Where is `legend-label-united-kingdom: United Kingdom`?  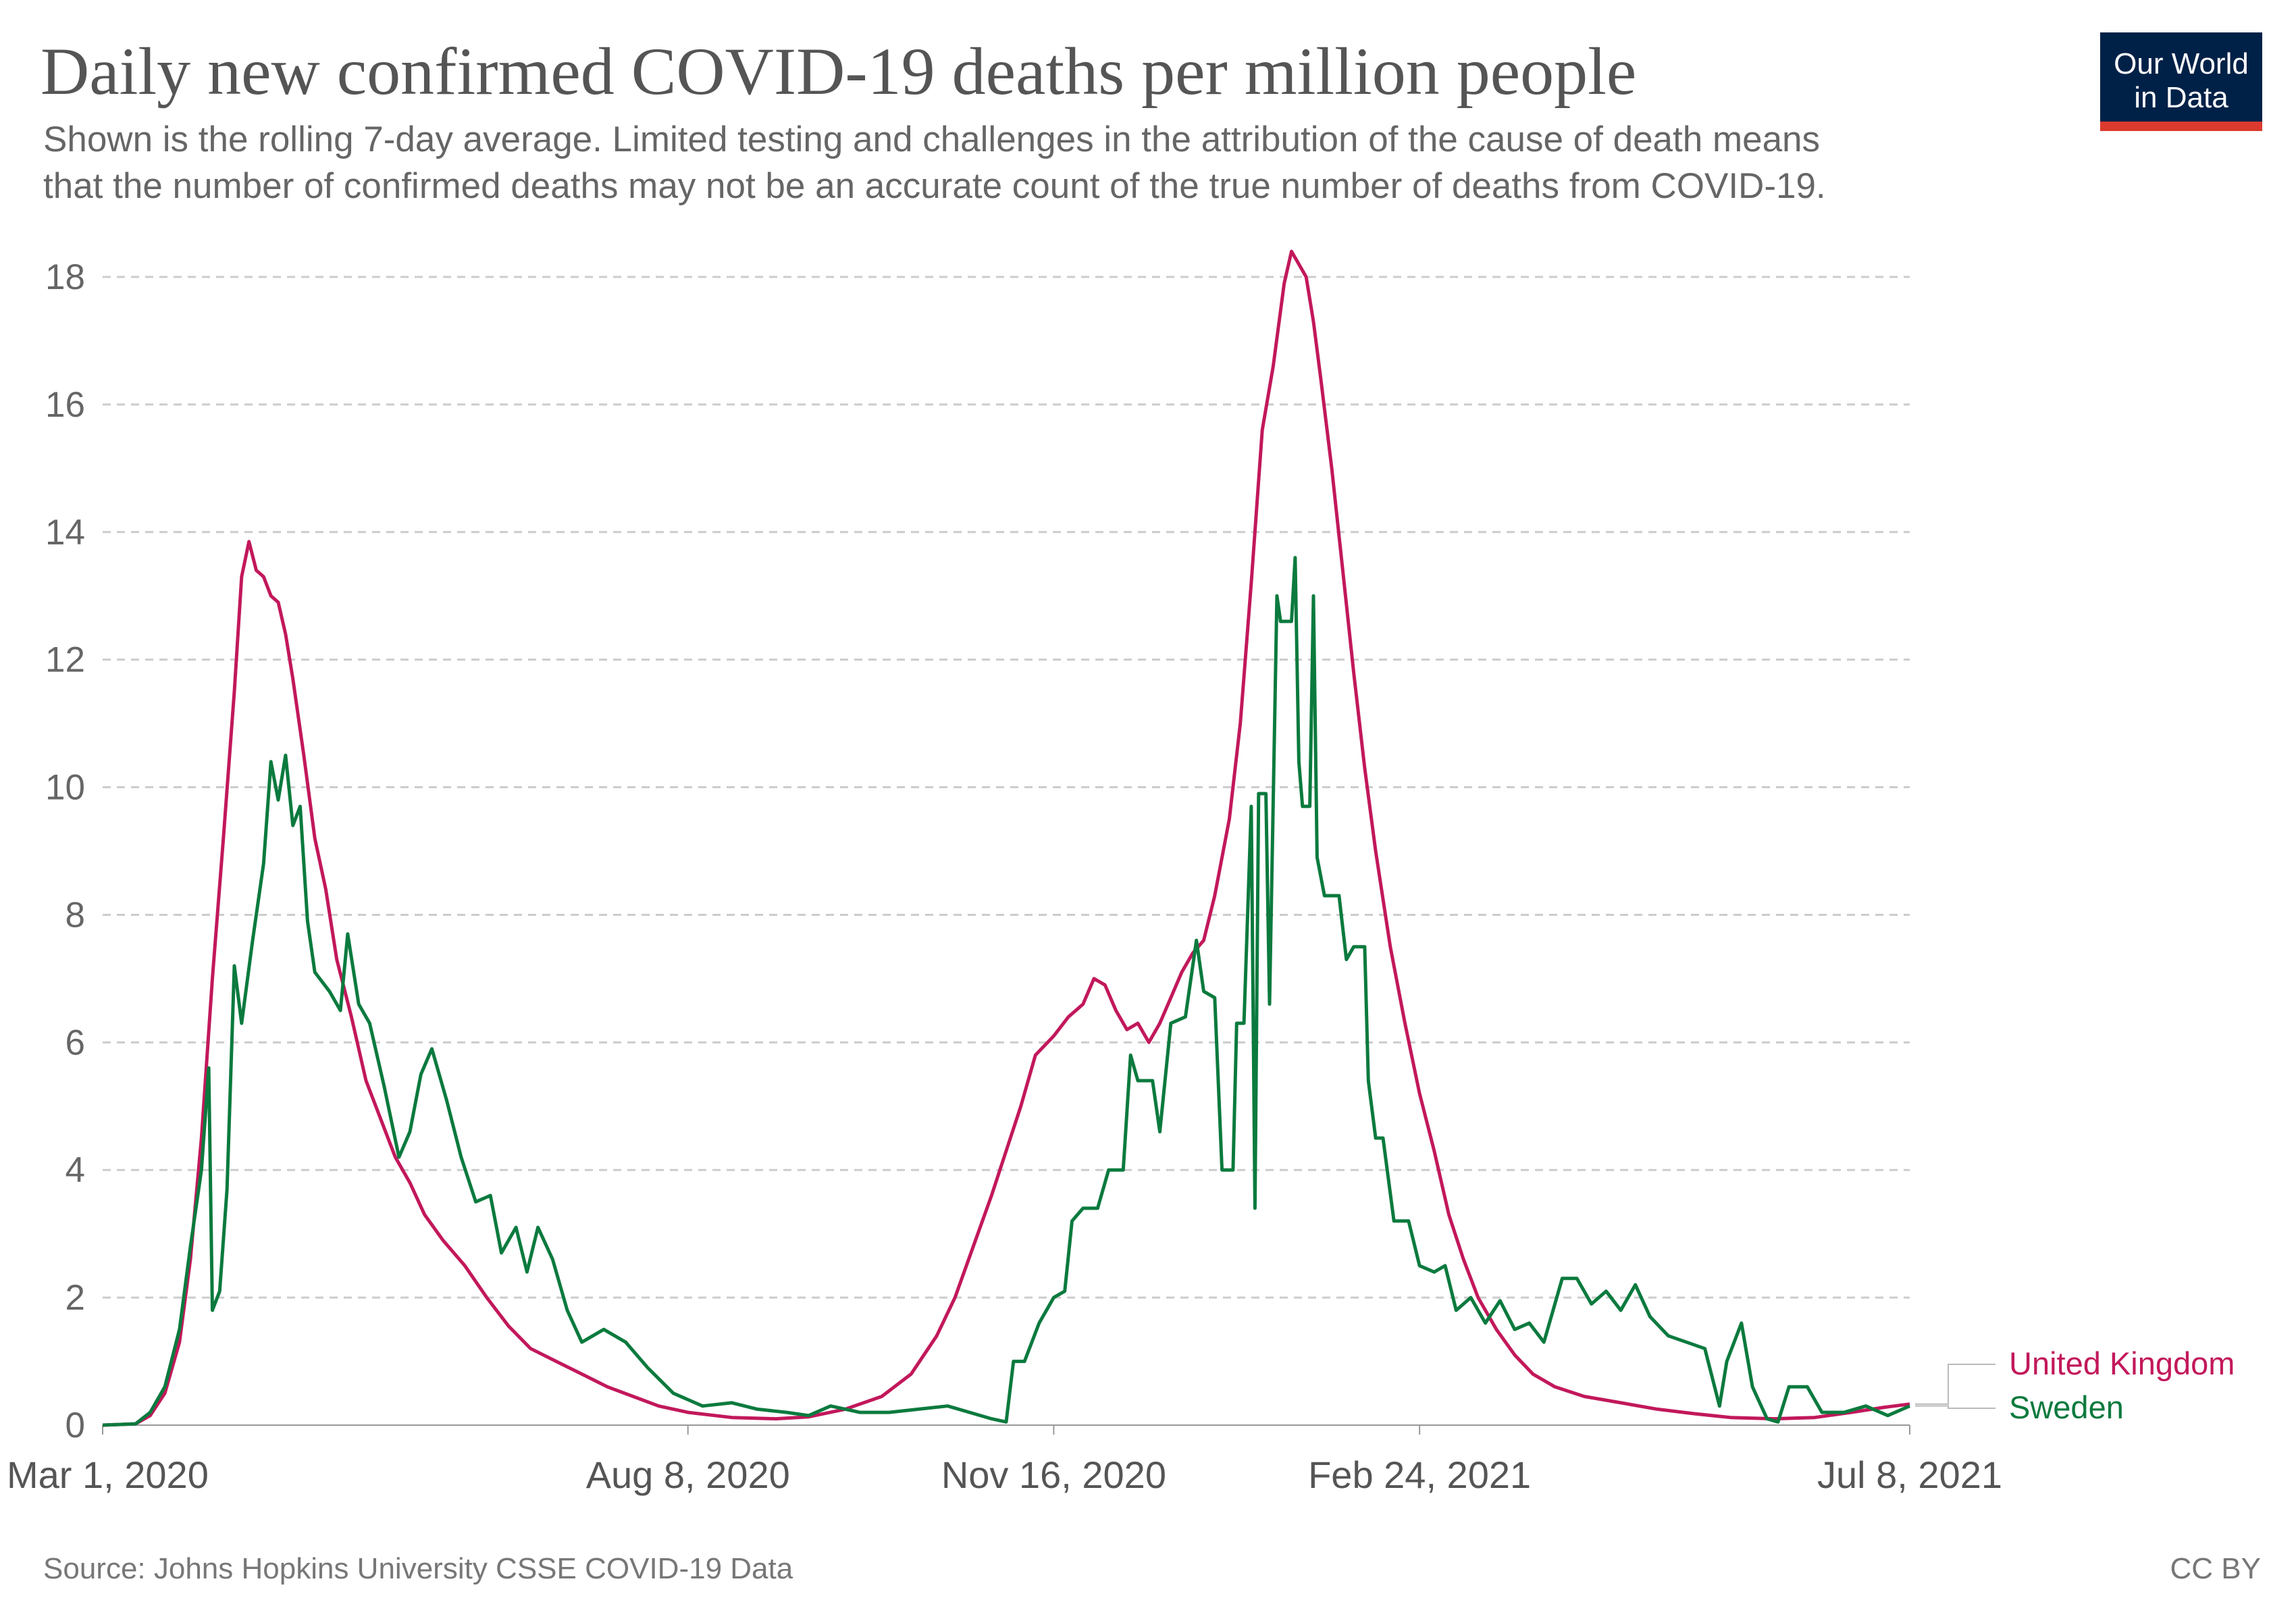 legend-label-united-kingdom: United Kingdom is located at coordinates (2122, 1363).